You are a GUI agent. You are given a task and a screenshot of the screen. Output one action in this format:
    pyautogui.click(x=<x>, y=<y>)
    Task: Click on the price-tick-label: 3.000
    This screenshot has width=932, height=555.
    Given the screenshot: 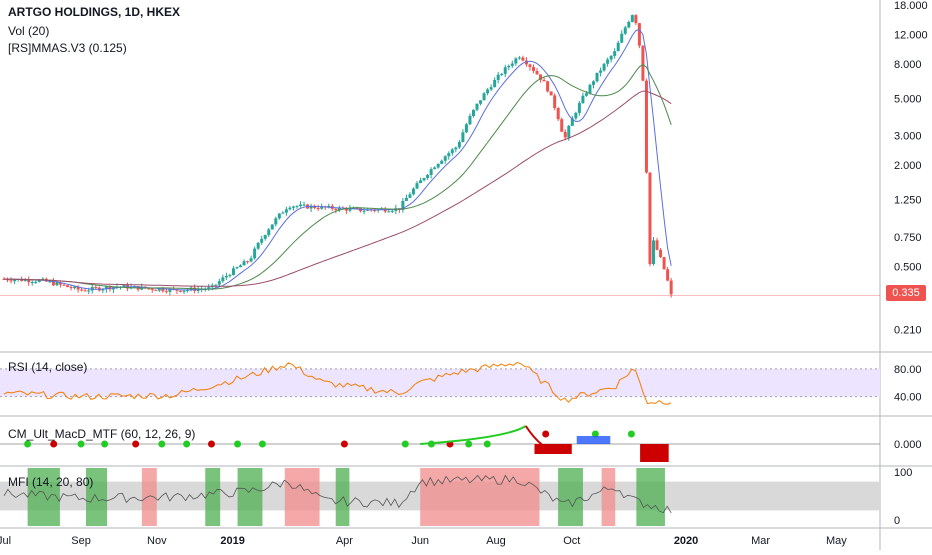 What is the action you would take?
    pyautogui.click(x=908, y=137)
    